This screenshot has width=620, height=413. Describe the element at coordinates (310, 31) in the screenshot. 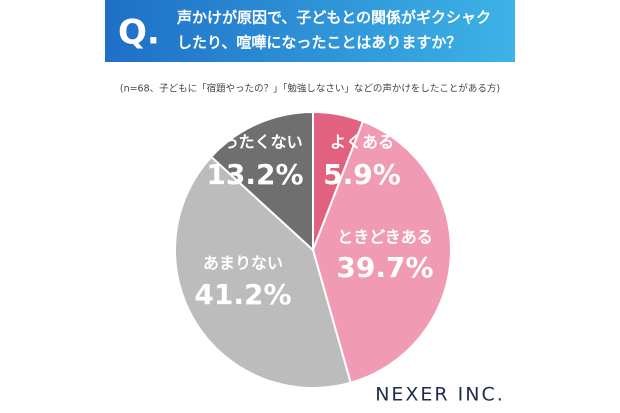

I see `header-band` at that location.